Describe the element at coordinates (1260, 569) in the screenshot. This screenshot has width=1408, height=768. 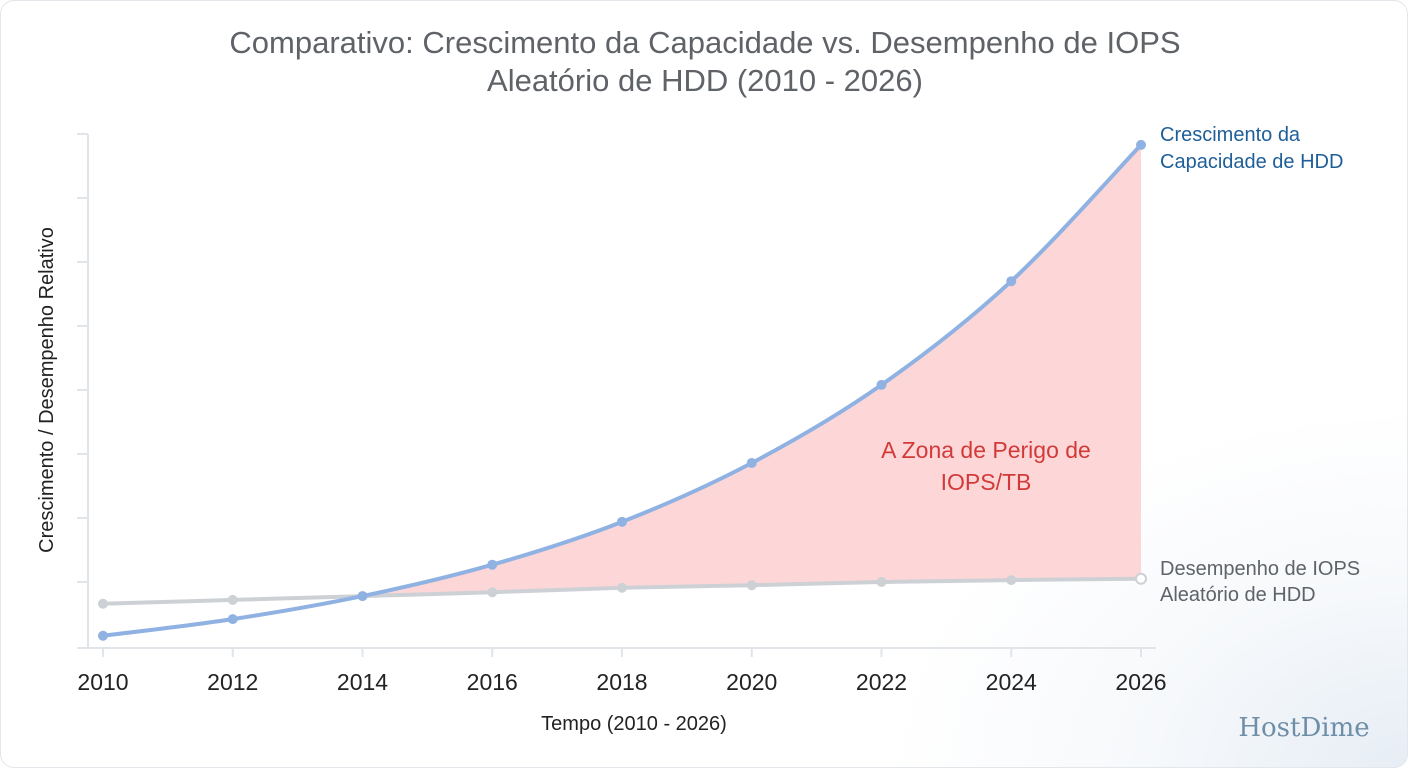
I see `series-label-iops-1: Desempenho de IOPS` at that location.